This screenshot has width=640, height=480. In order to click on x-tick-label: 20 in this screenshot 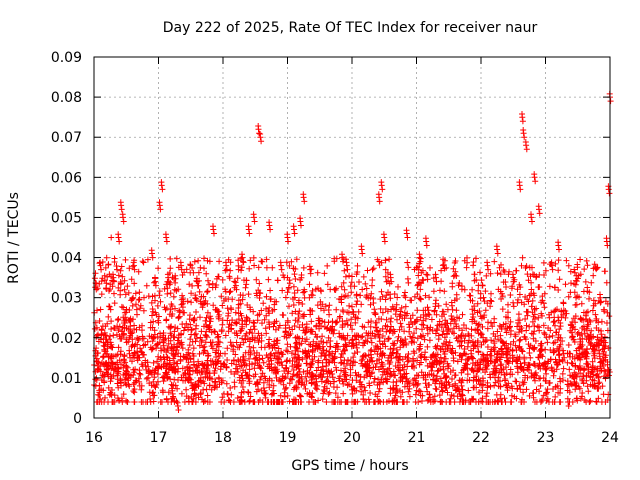, I will do `click(352, 438)`.